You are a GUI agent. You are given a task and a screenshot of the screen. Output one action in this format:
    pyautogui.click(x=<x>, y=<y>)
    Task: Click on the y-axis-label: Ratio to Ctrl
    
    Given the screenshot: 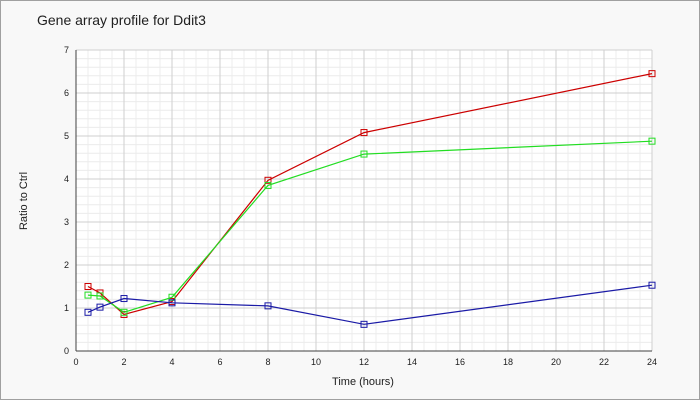 What is the action you would take?
    pyautogui.click(x=24, y=201)
    